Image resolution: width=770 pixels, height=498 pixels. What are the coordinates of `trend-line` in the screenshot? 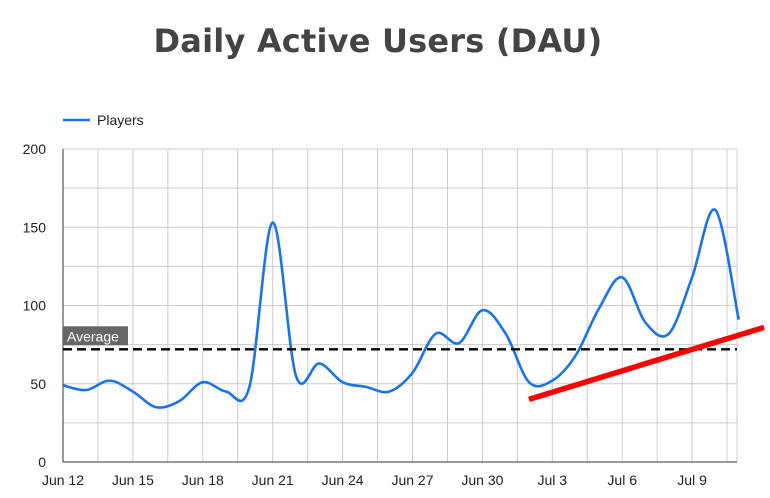 It's located at (646, 363).